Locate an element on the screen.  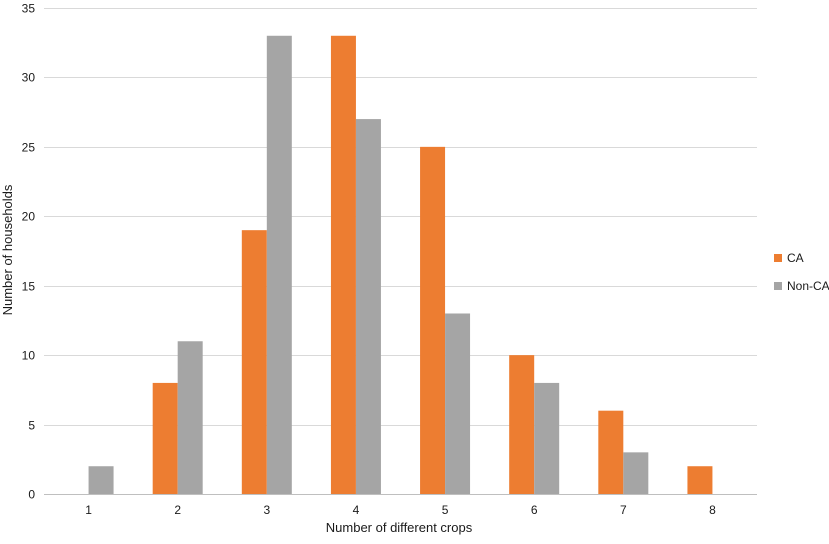
x-tick-label: 3 is located at coordinates (266, 510).